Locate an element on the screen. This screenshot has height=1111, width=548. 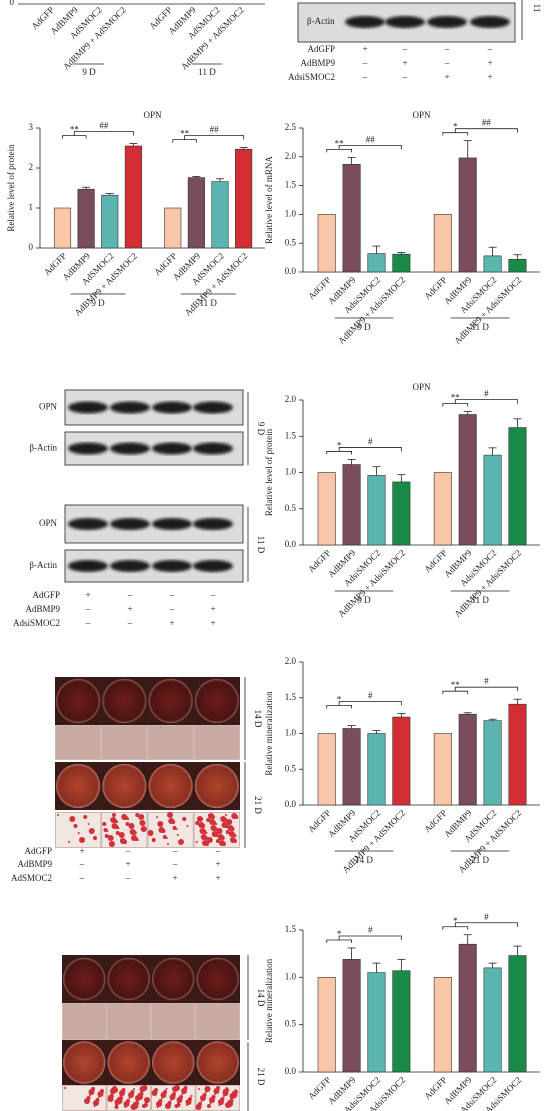
y-tick-label: 0 is located at coordinates (12, 3).